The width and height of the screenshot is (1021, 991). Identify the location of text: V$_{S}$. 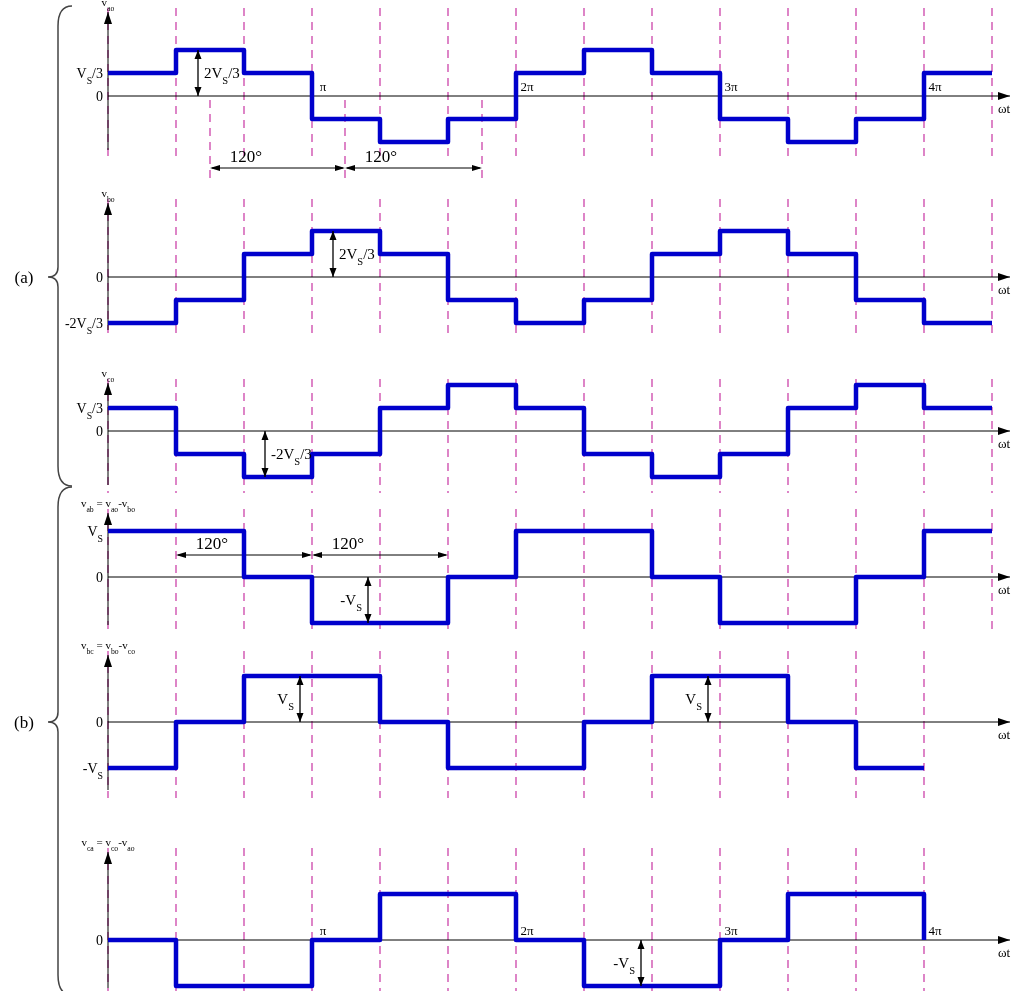
(95, 533).